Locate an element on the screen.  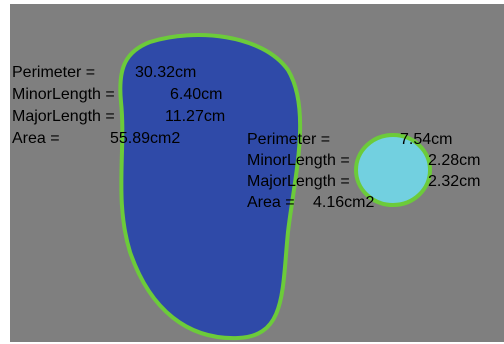
measure-value: 11.27cm is located at coordinates (195, 116).